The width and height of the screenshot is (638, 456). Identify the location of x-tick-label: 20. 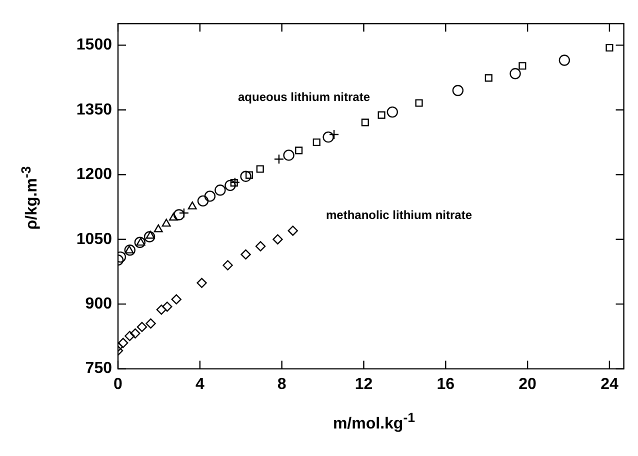
(527, 384).